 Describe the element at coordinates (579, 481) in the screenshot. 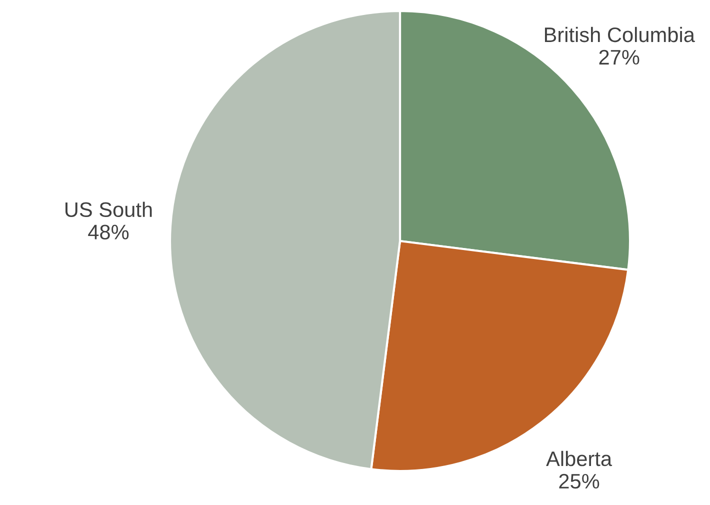

I see `data-label: 25%` at that location.